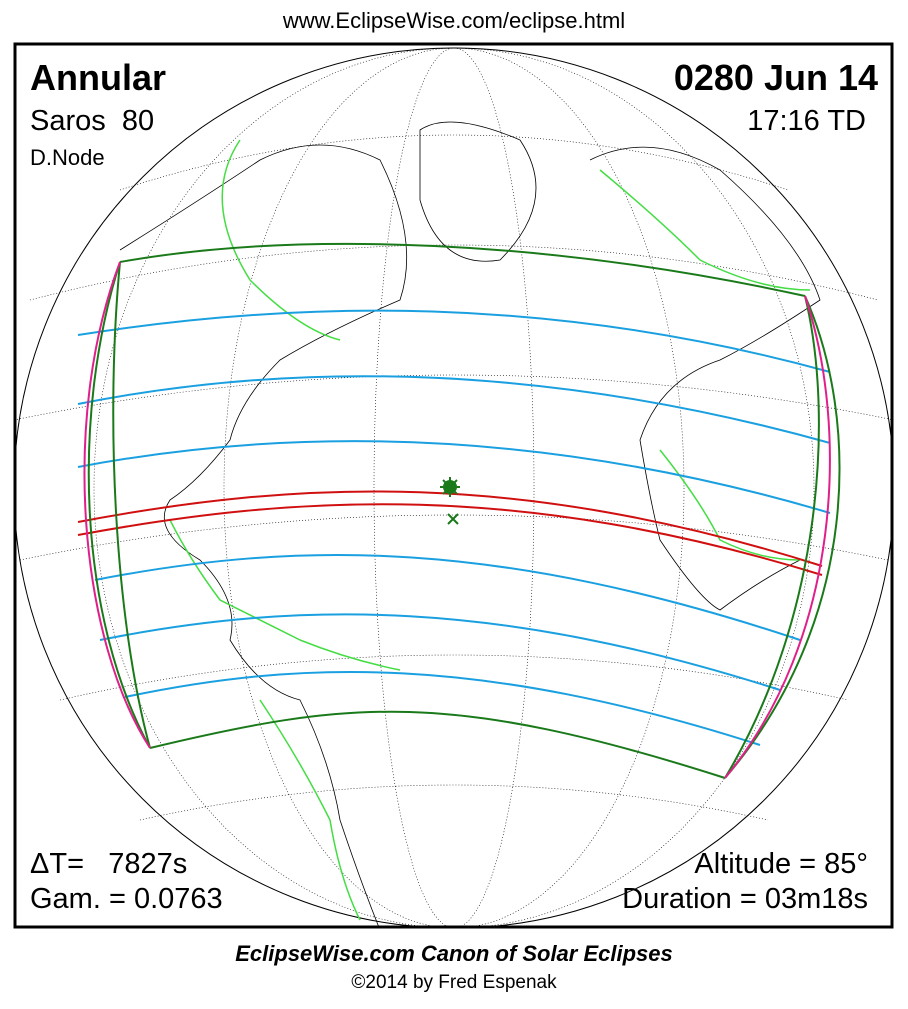 The height and width of the screenshot is (1009, 908). Describe the element at coordinates (92, 121) in the screenshot. I see `saros: Saros 80` at that location.